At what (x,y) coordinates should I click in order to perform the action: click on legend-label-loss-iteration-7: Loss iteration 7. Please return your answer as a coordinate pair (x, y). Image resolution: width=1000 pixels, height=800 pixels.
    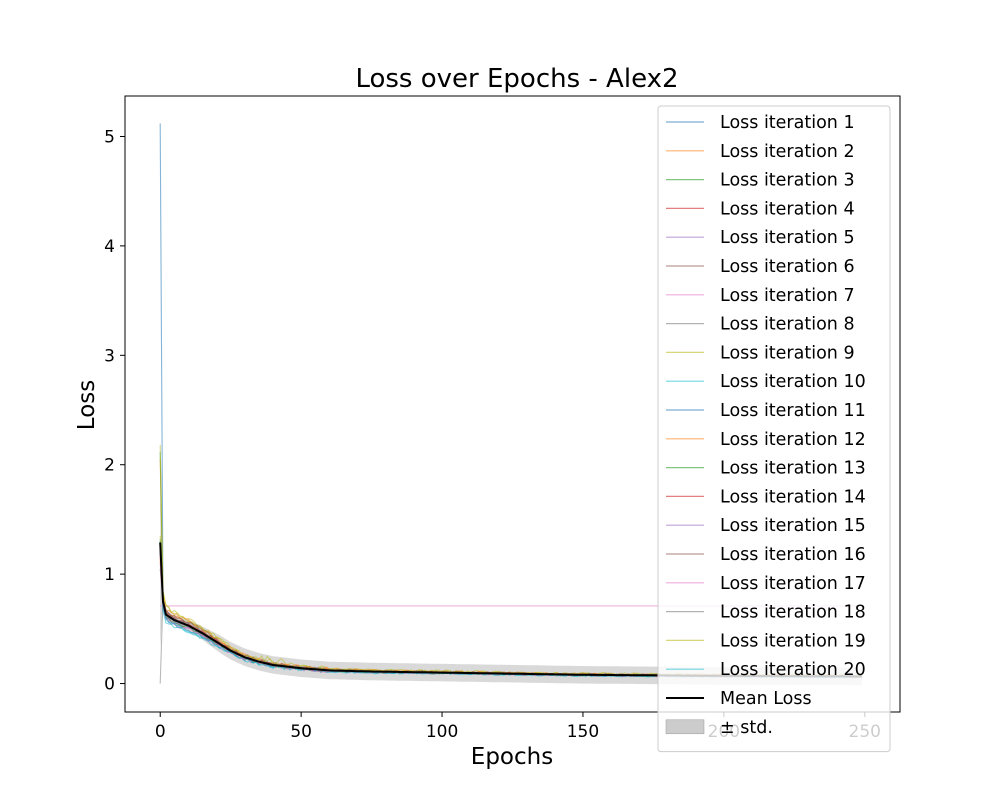
    Looking at the image, I should click on (787, 296).